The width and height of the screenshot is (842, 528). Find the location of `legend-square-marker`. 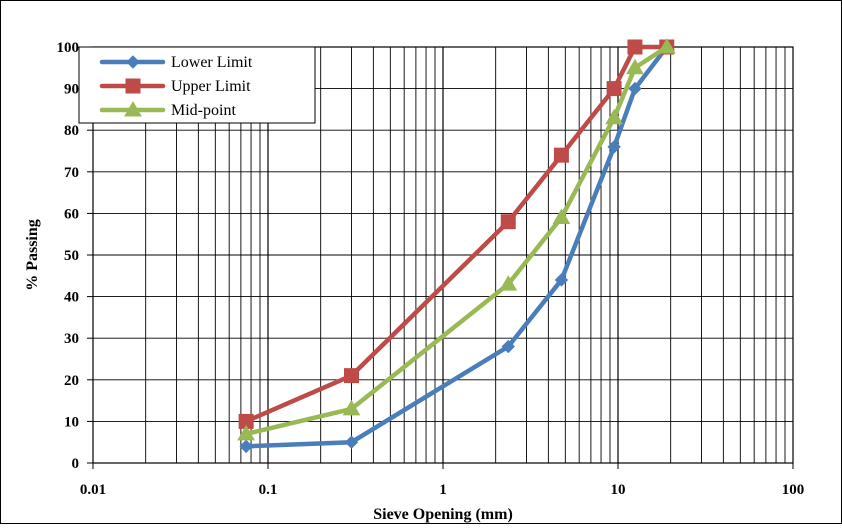

legend-square-marker is located at coordinates (133, 86).